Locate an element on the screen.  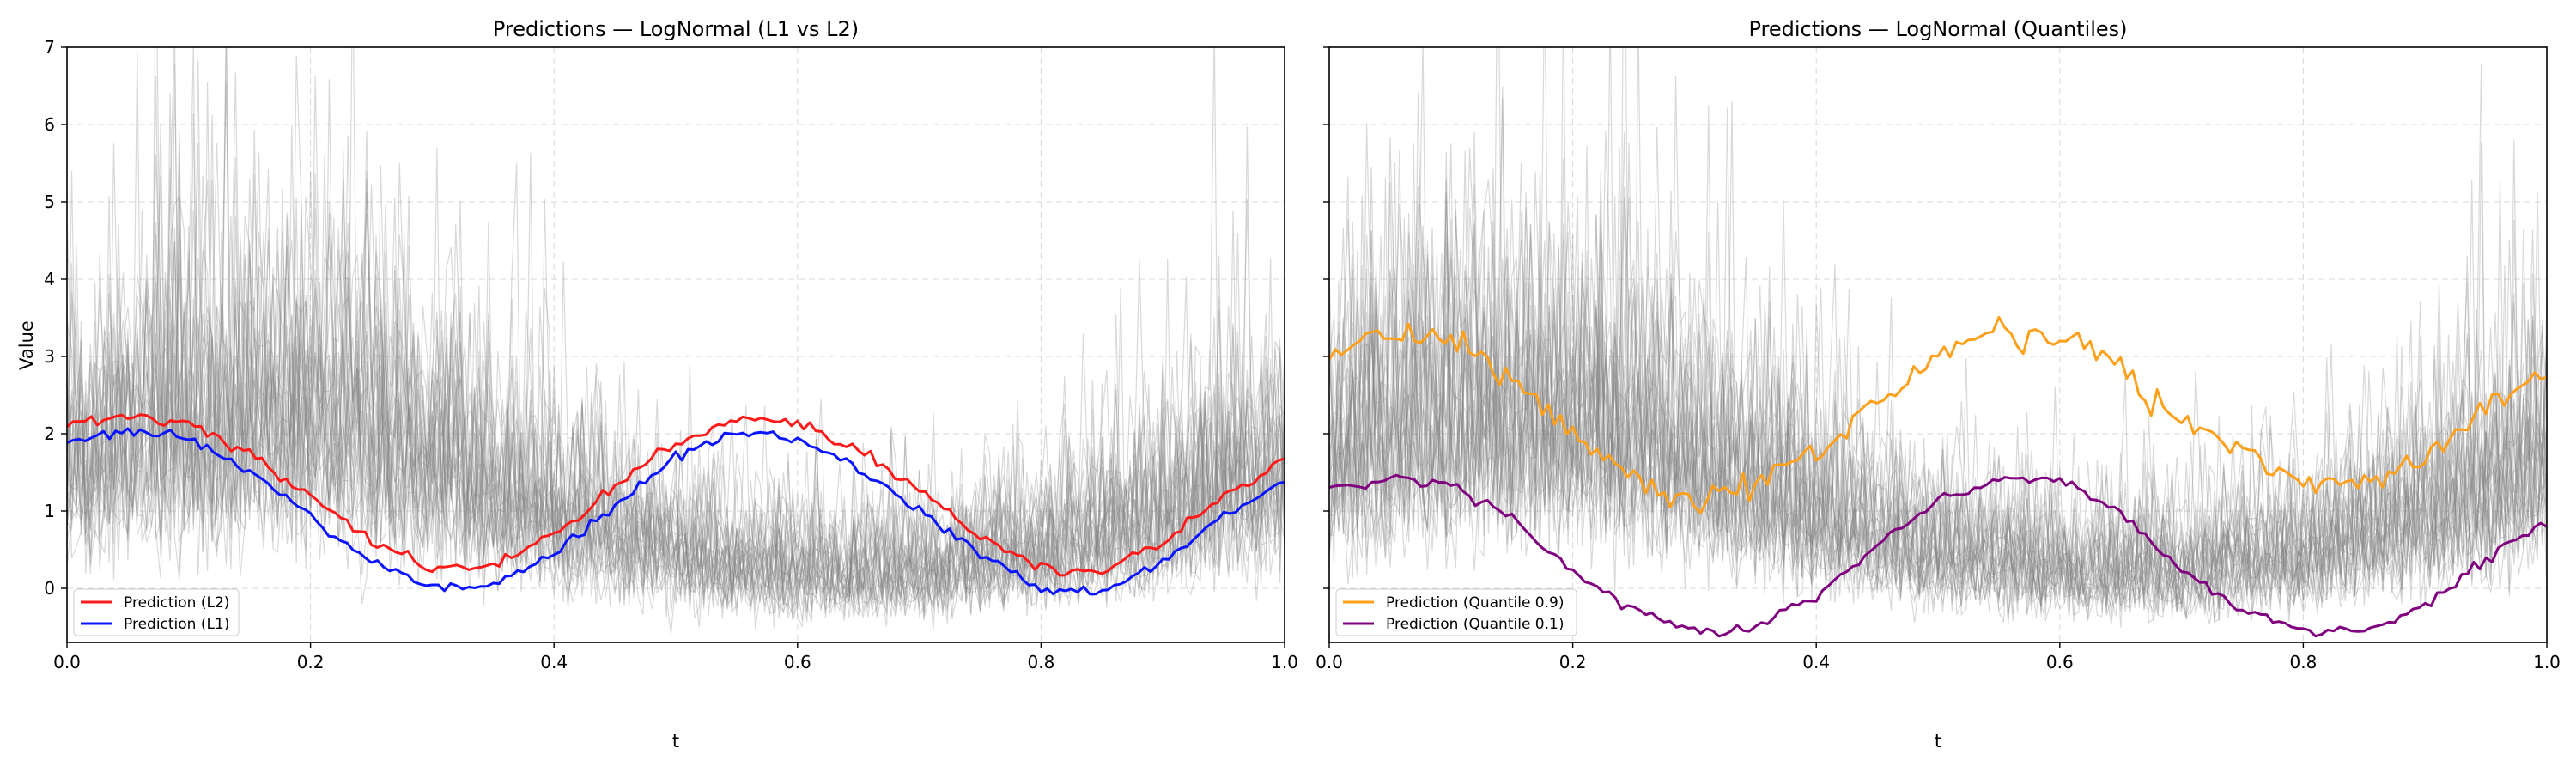
right-legend-box is located at coordinates (1456, 612).